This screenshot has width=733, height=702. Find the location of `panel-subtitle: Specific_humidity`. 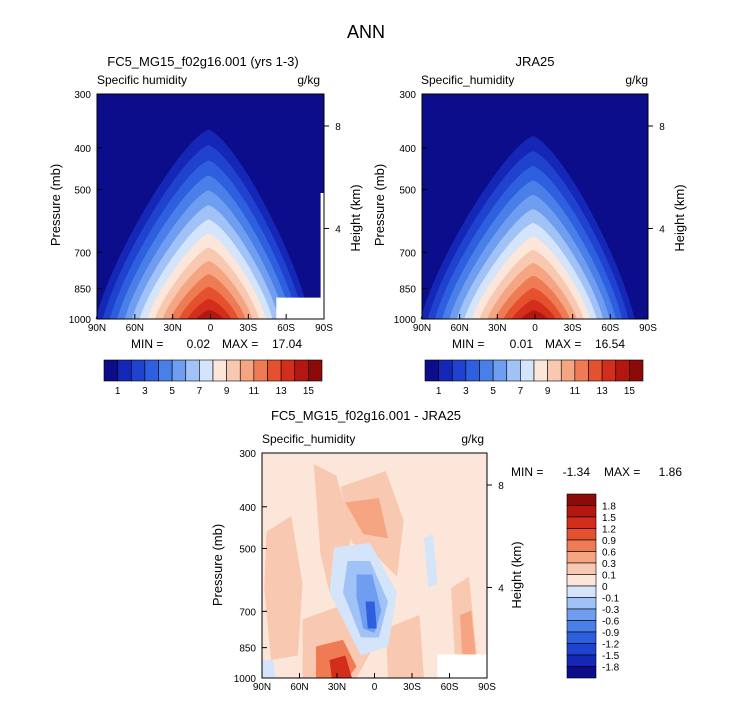

panel-subtitle: Specific_humidity is located at coordinates (308, 439).